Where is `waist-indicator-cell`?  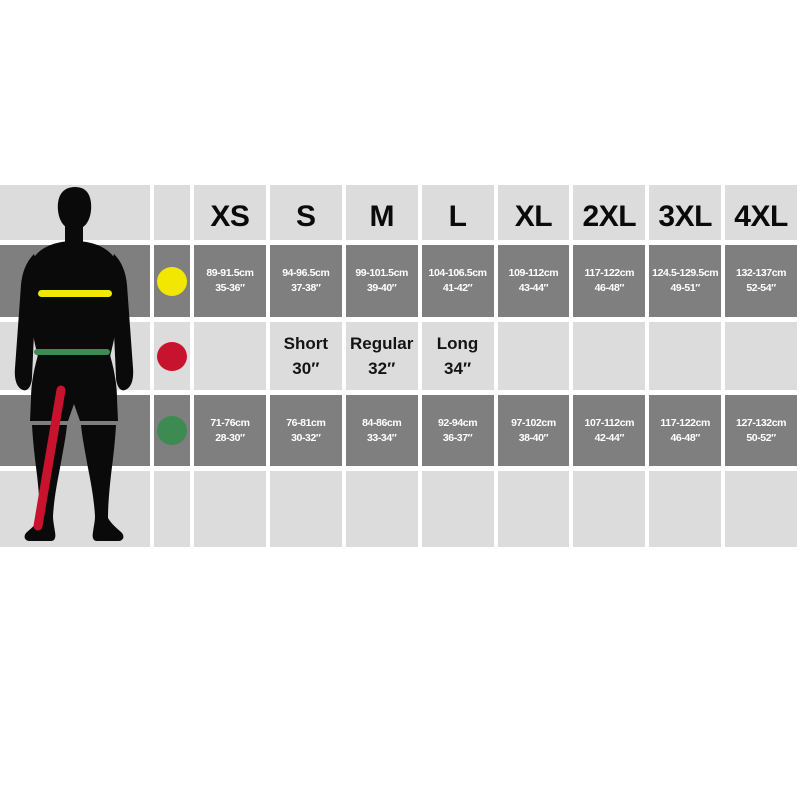
waist-indicator-cell is located at coordinates (172, 430).